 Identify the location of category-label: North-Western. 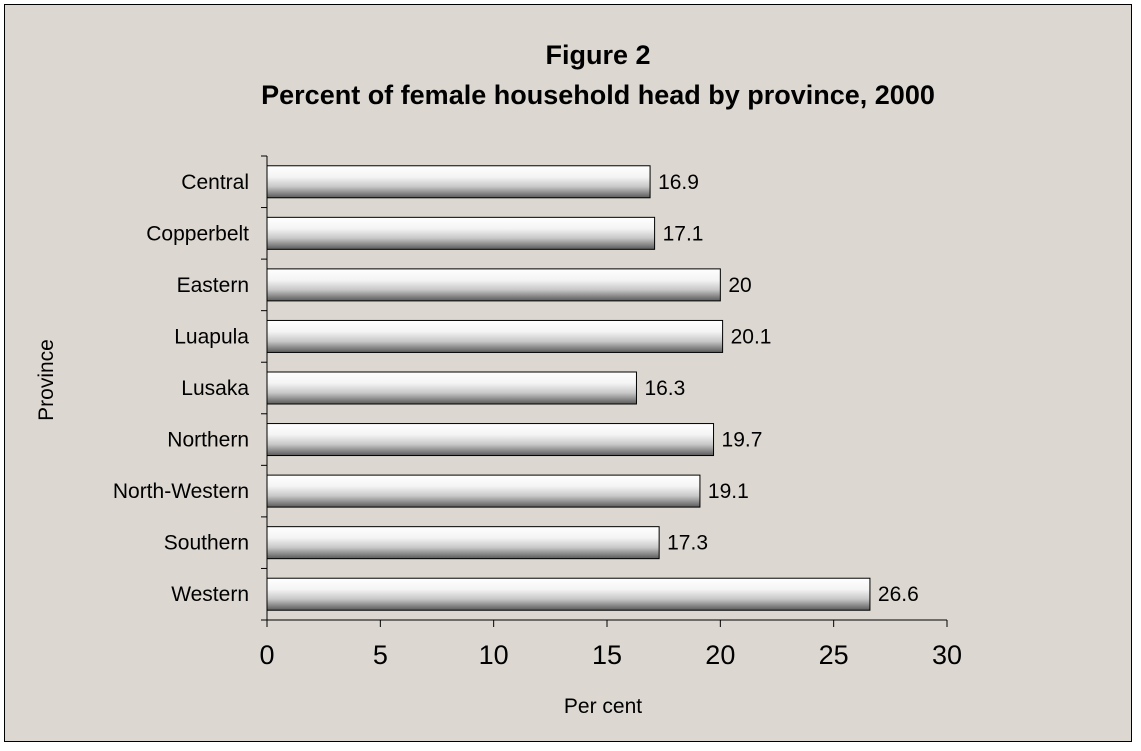
(181, 491).